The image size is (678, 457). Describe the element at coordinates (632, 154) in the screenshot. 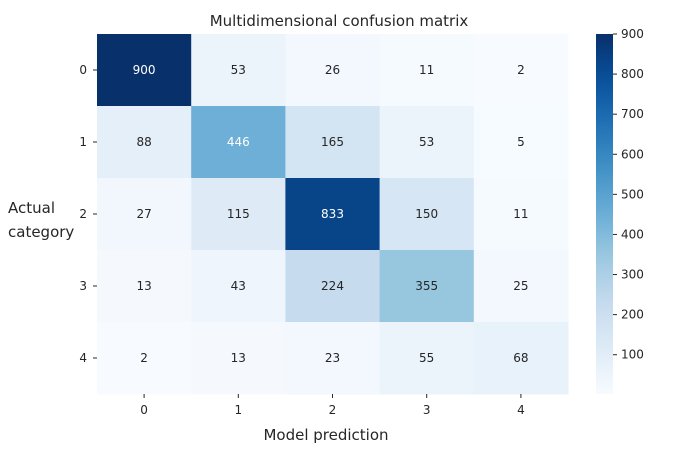

I see `colorbar-tick-label: 600` at that location.